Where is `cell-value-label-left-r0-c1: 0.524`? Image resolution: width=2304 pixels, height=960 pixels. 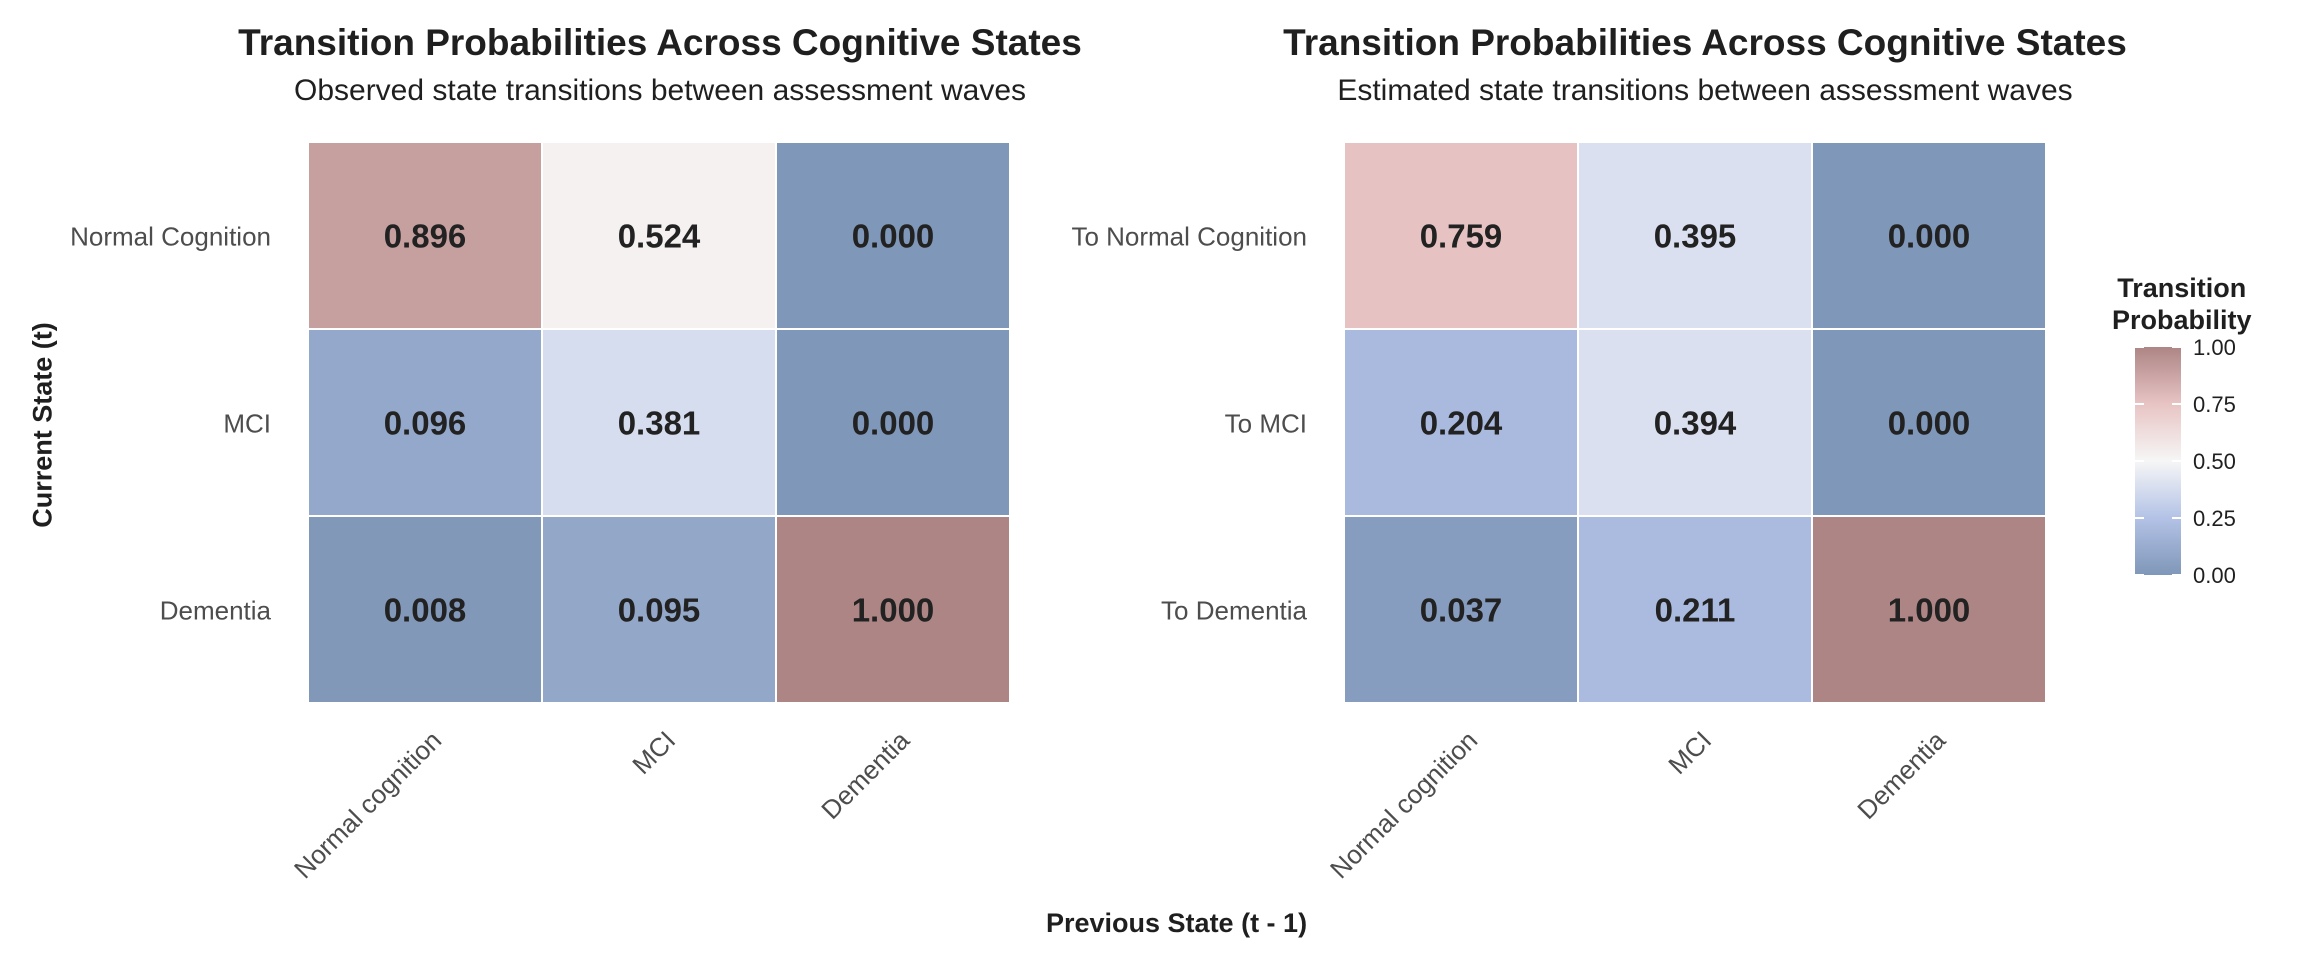 cell-value-label-left-r0-c1: 0.524 is located at coordinates (659, 236).